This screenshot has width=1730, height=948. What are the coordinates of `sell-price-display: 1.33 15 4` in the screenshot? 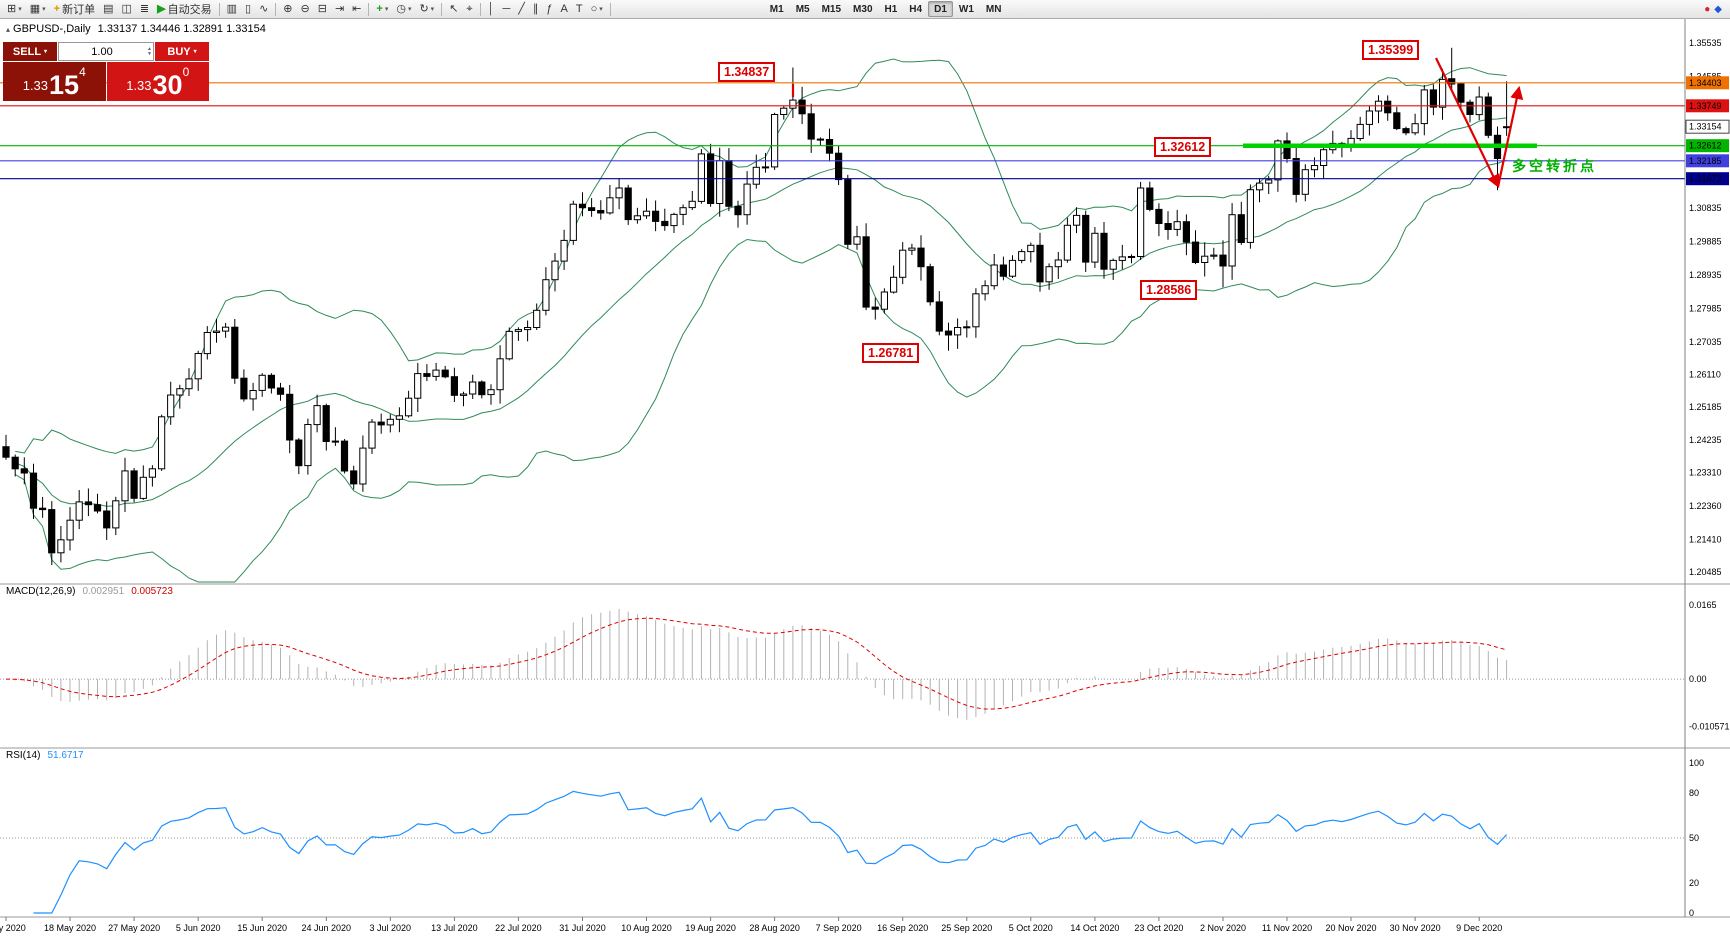 It's located at (54, 81).